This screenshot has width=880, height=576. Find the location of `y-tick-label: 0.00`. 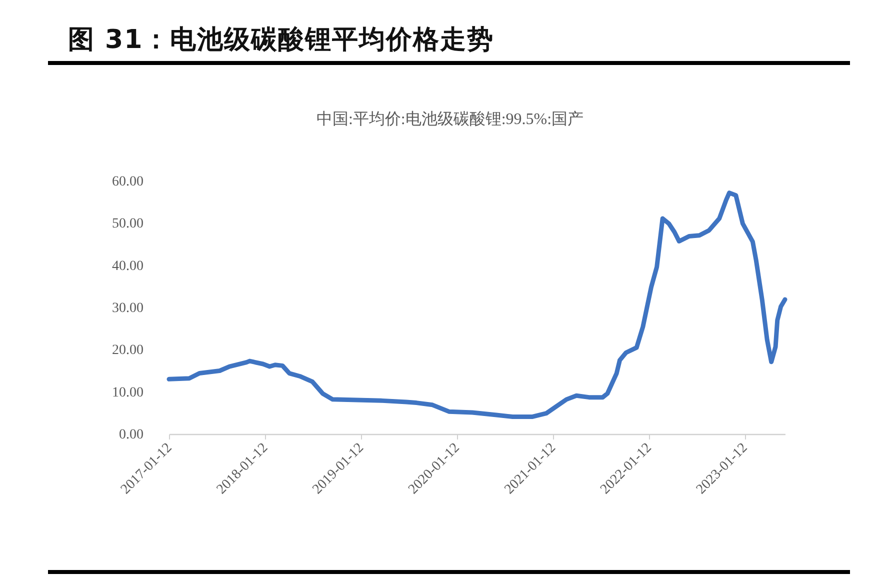

y-tick-label: 0.00 is located at coordinates (131, 435).